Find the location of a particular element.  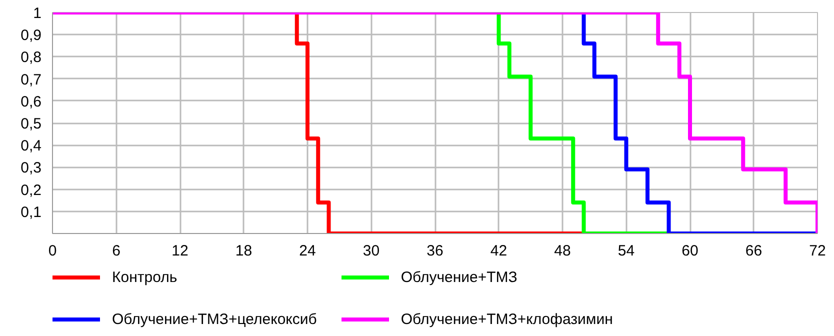

y-tick-label: 1 is located at coordinates (37, 13).